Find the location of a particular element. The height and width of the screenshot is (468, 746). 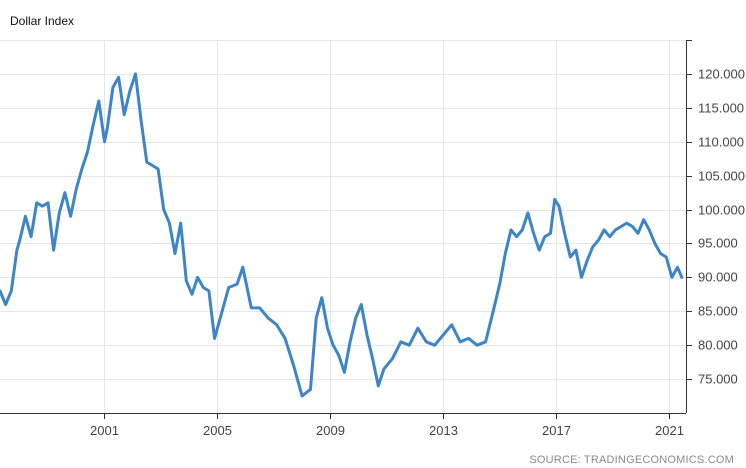

y-tick-label: 115.000 is located at coordinates (721, 108).